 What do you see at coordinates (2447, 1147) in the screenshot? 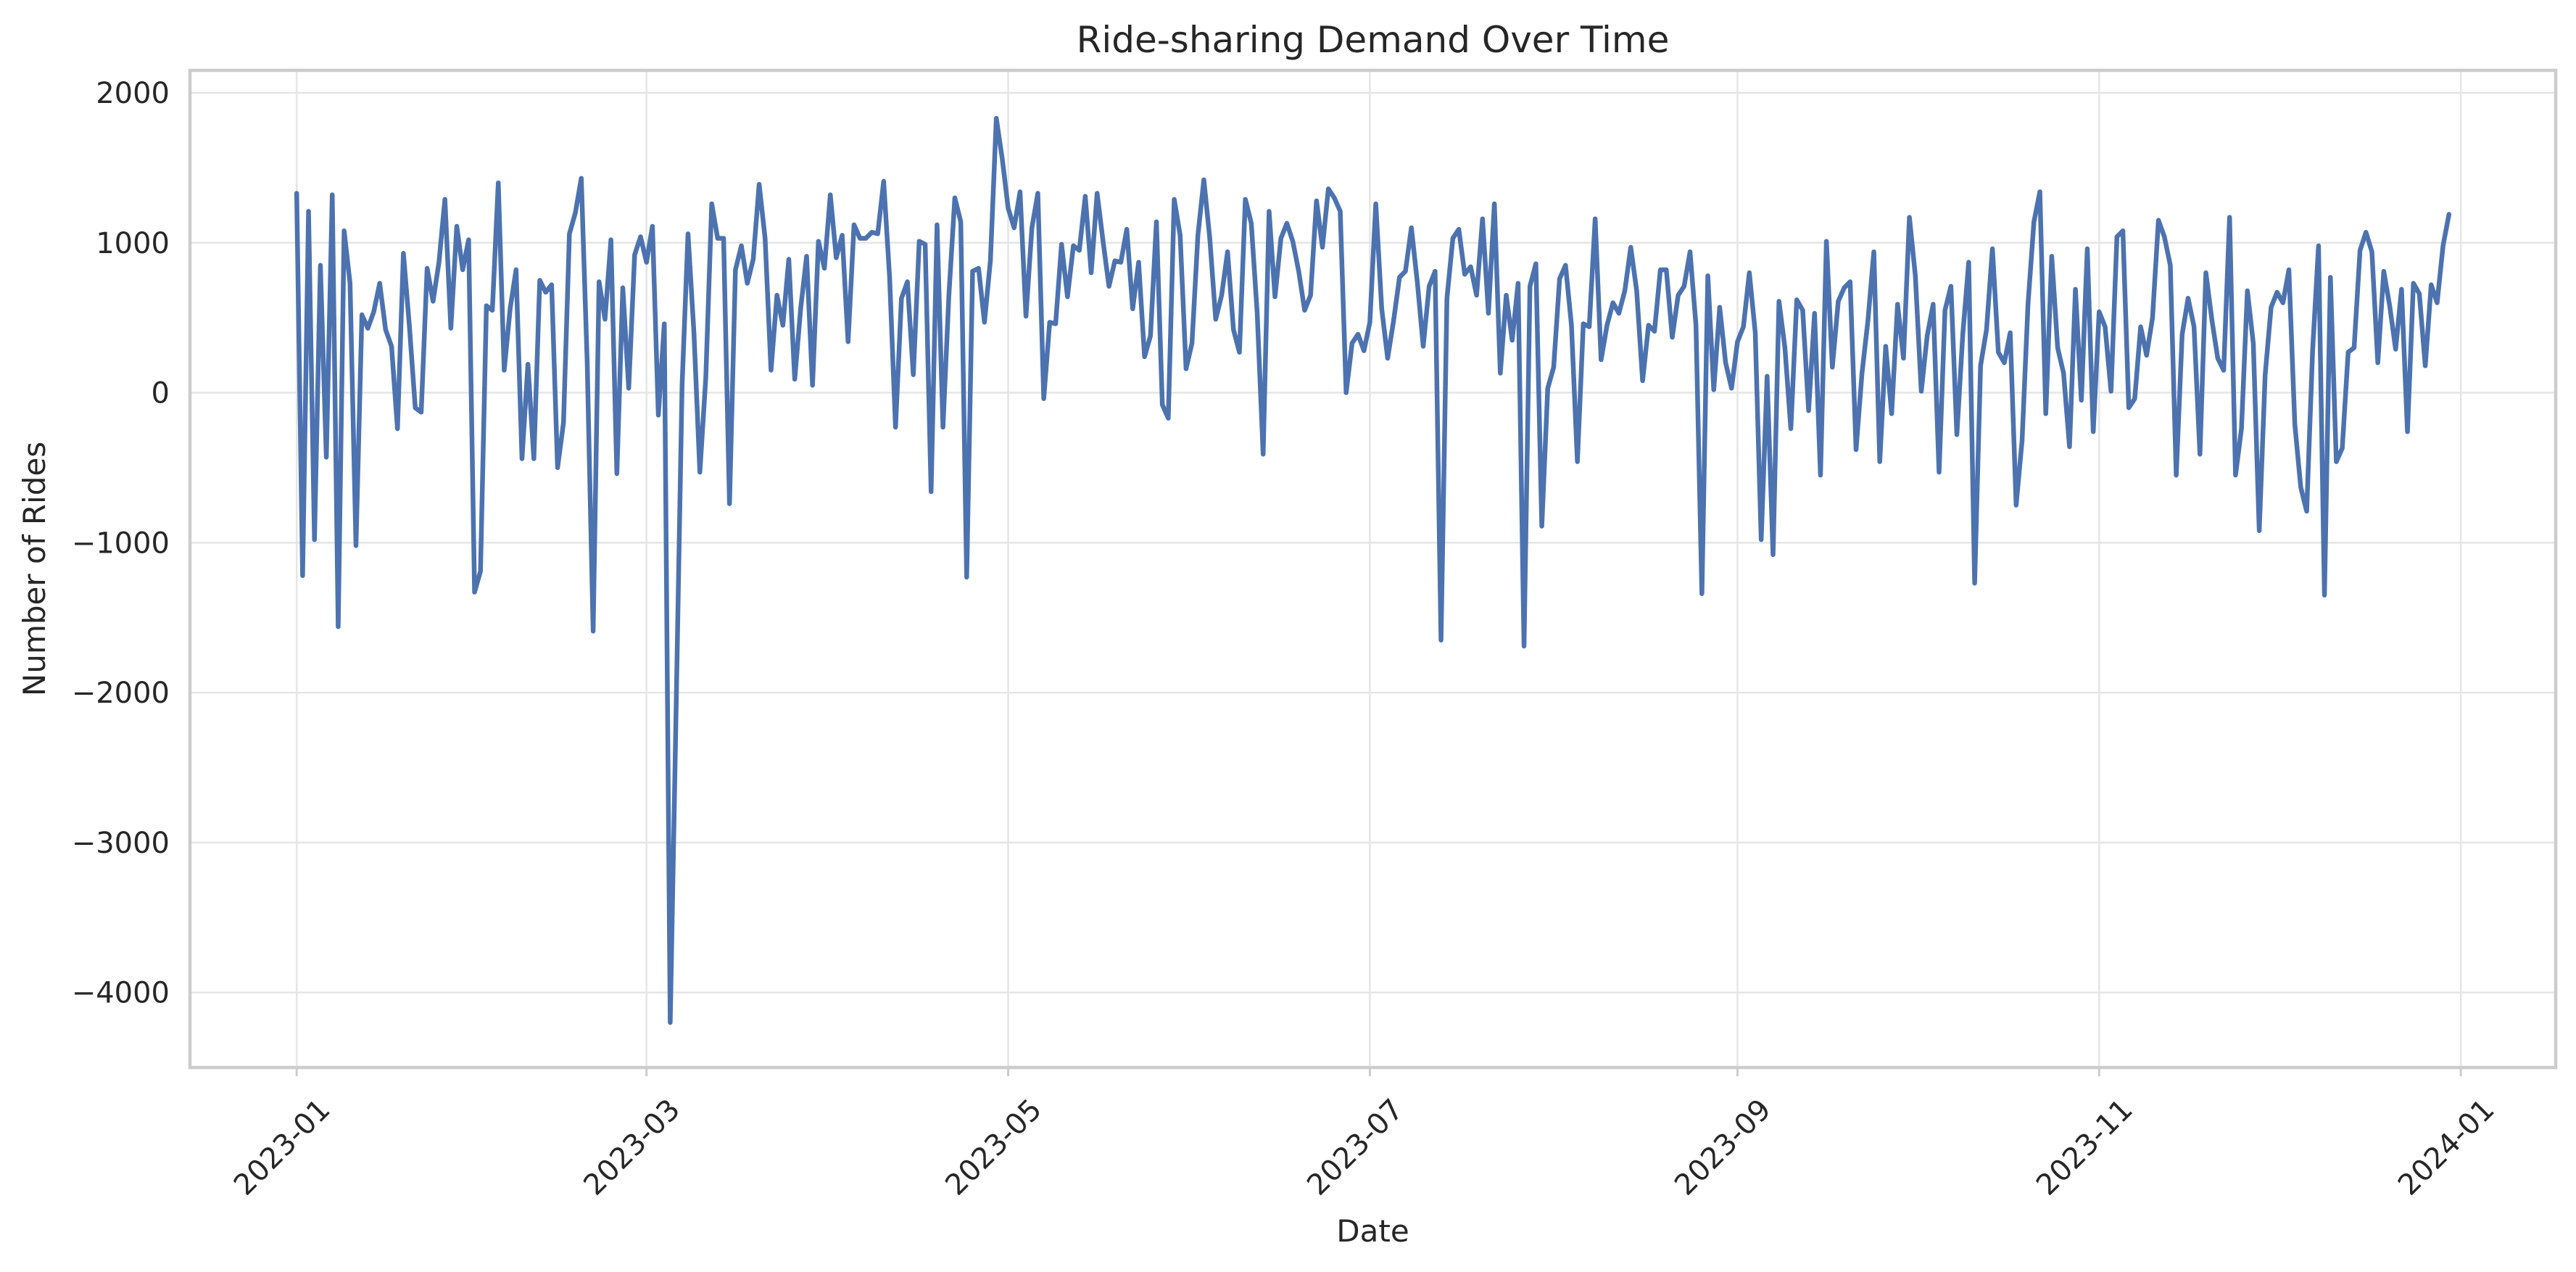
I see `x-tick-label: 2024-01` at bounding box center [2447, 1147].